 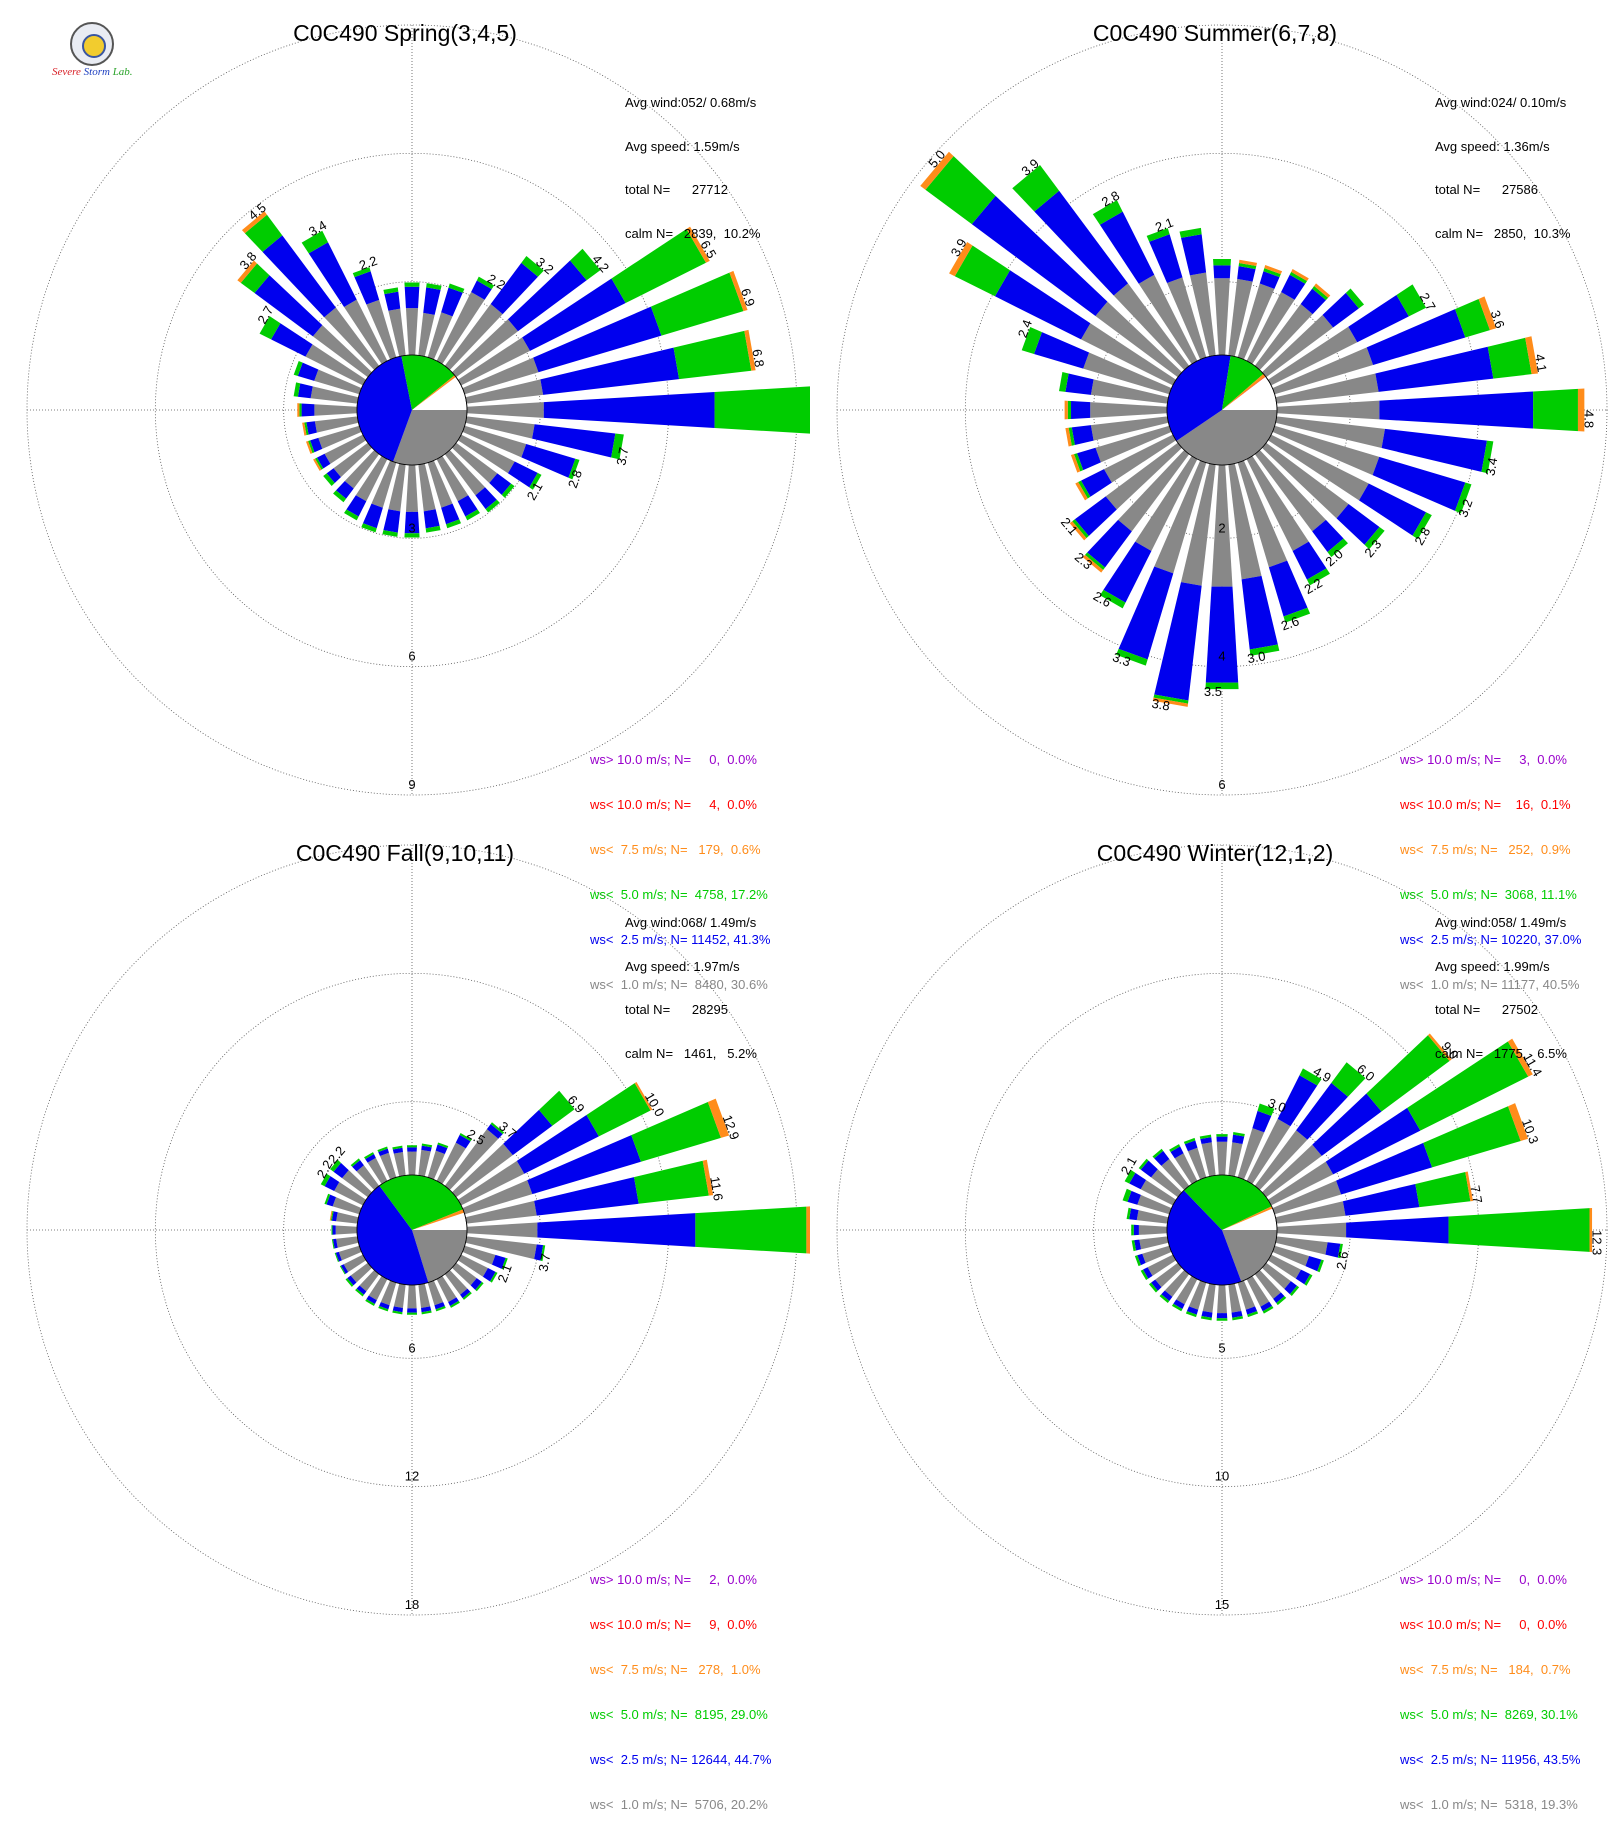 What do you see at coordinates (66, 72) in the screenshot?
I see `logo-text-severe: Severe` at bounding box center [66, 72].